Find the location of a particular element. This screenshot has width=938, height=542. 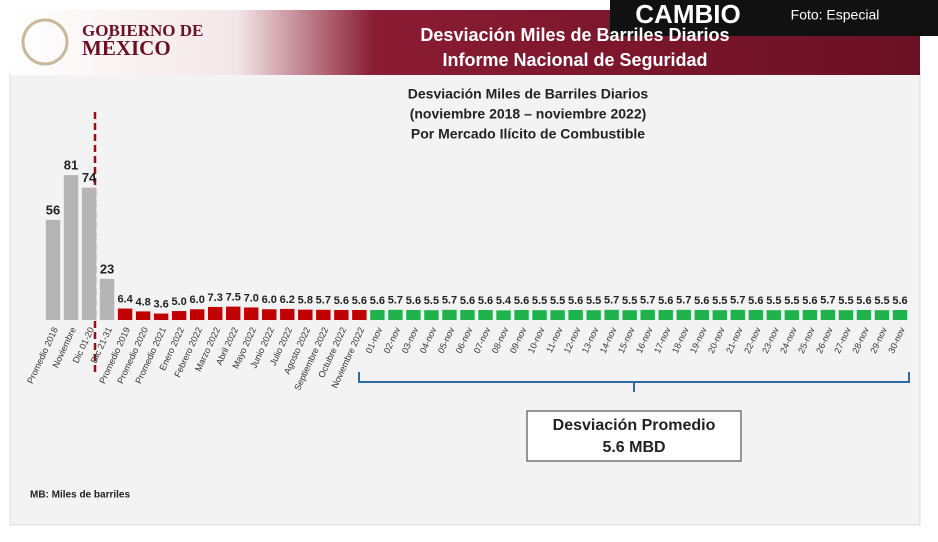

watermark-band is located at coordinates (774, 18).